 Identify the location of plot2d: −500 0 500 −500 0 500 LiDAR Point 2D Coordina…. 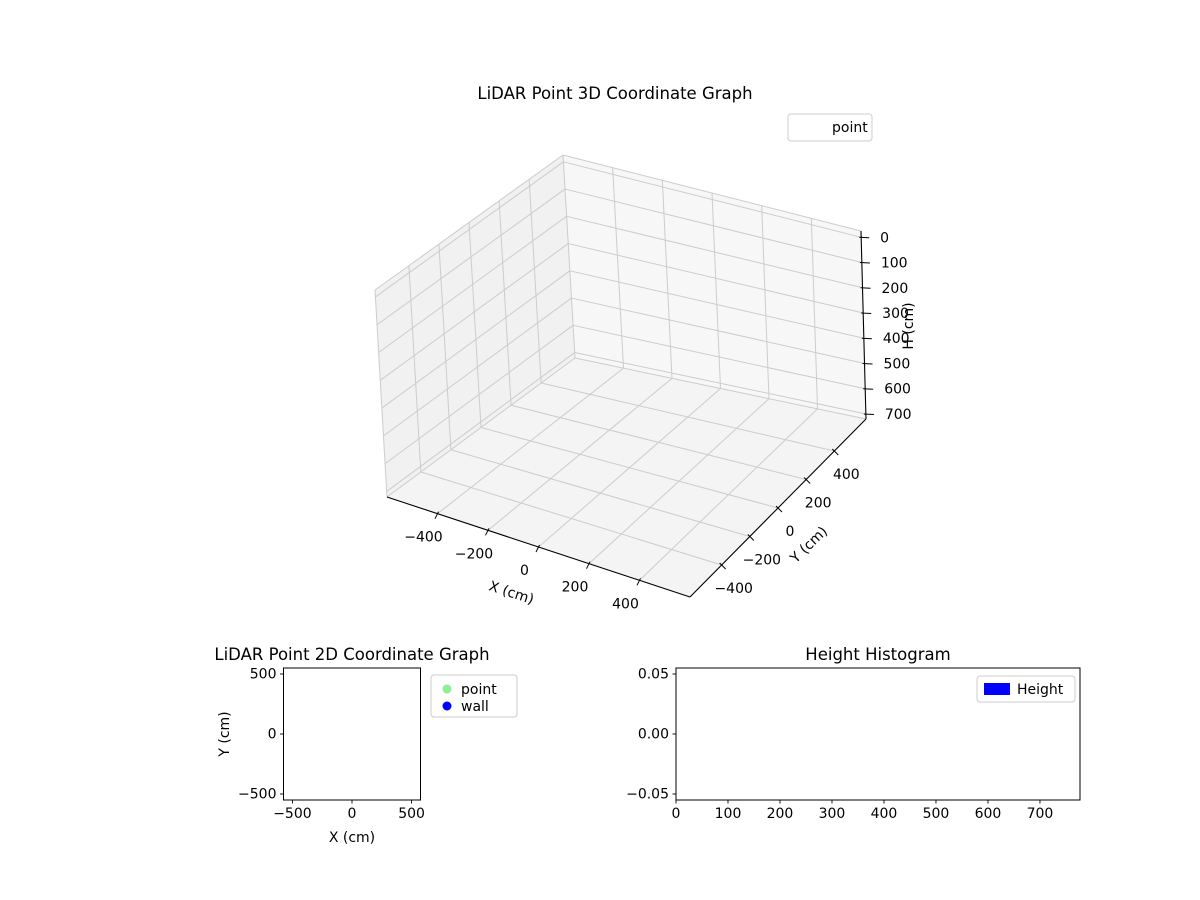
(366, 745).